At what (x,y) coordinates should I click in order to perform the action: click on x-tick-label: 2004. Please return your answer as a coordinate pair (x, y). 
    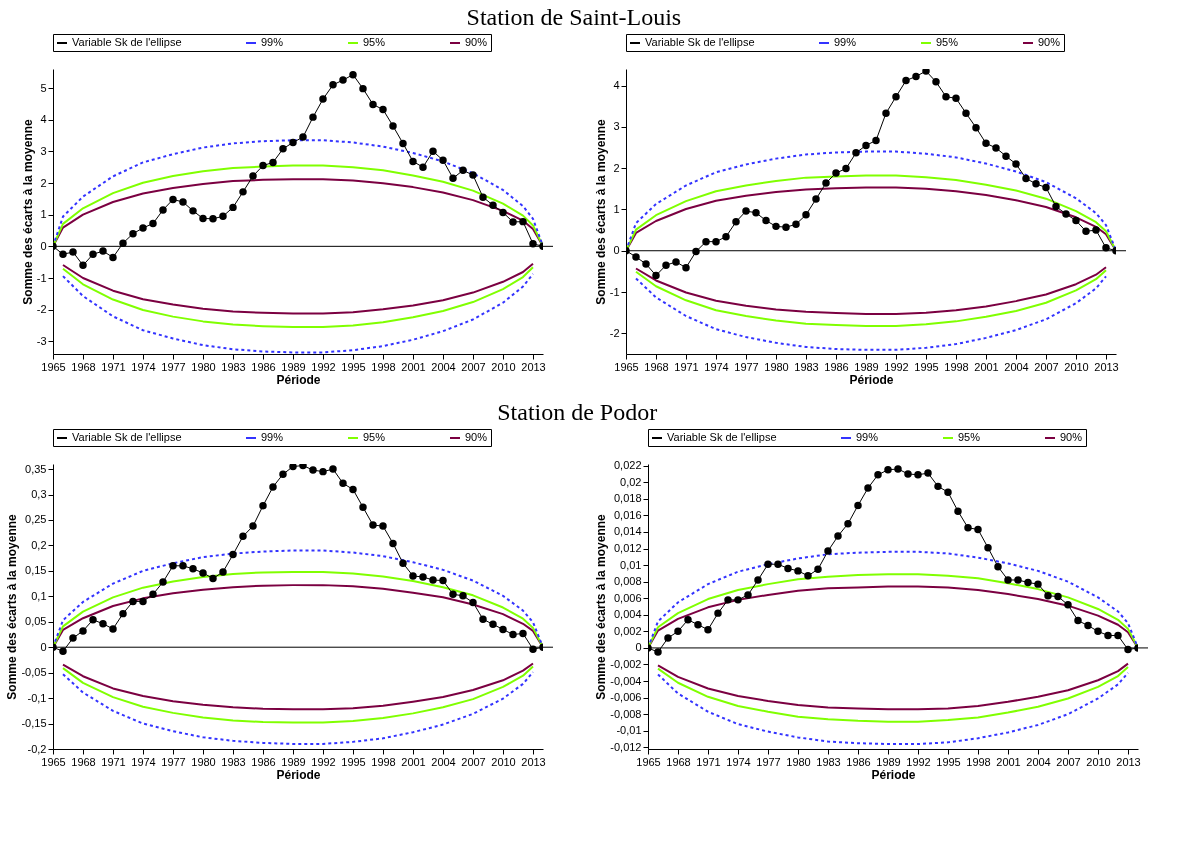
    Looking at the image, I should click on (443, 761).